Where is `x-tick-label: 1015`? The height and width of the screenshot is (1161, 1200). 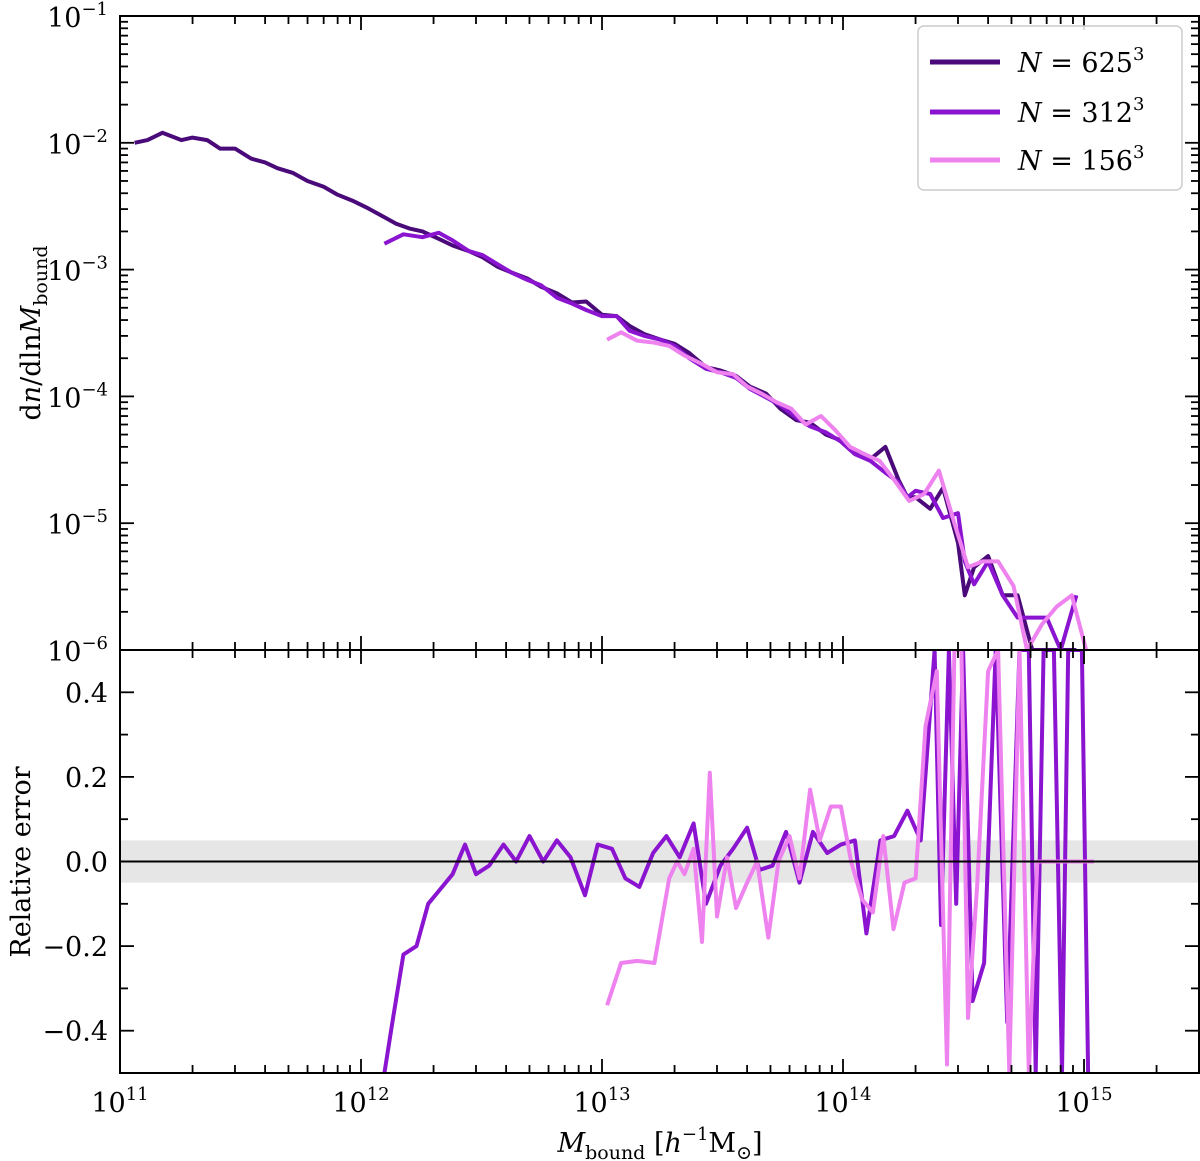
x-tick-label: 1015 is located at coordinates (1083, 1101).